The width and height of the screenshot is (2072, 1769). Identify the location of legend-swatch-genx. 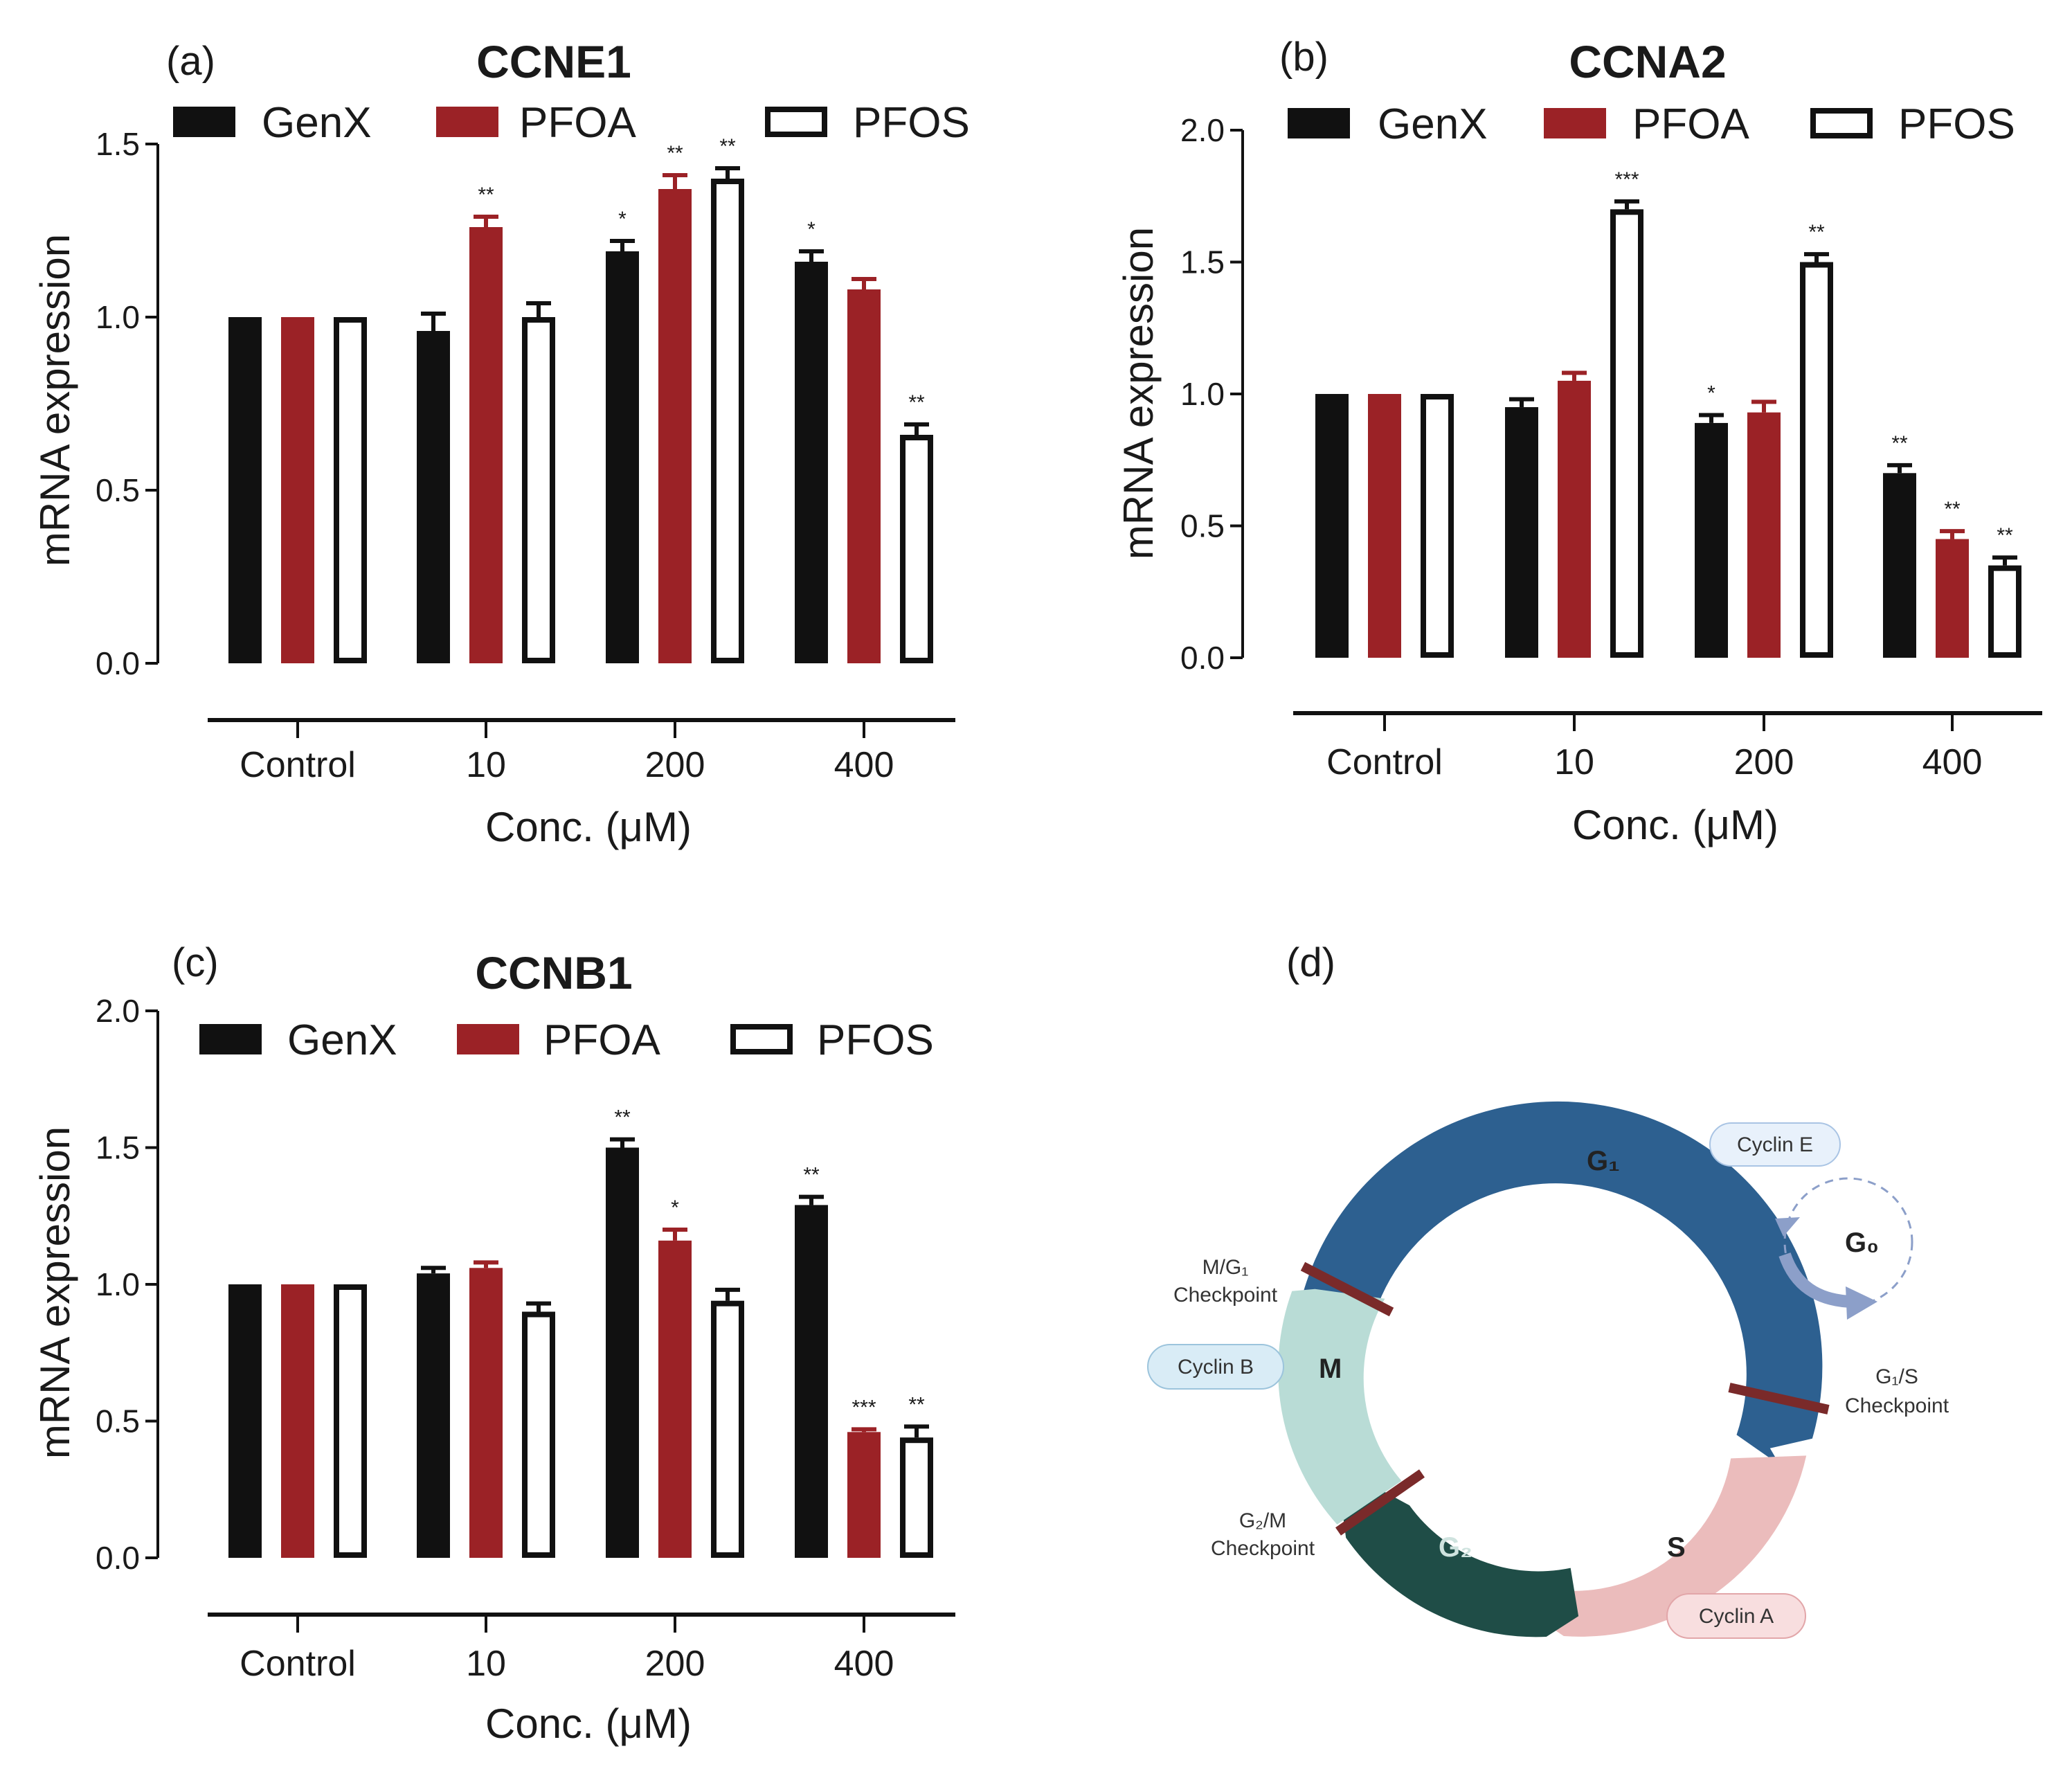
(204, 122).